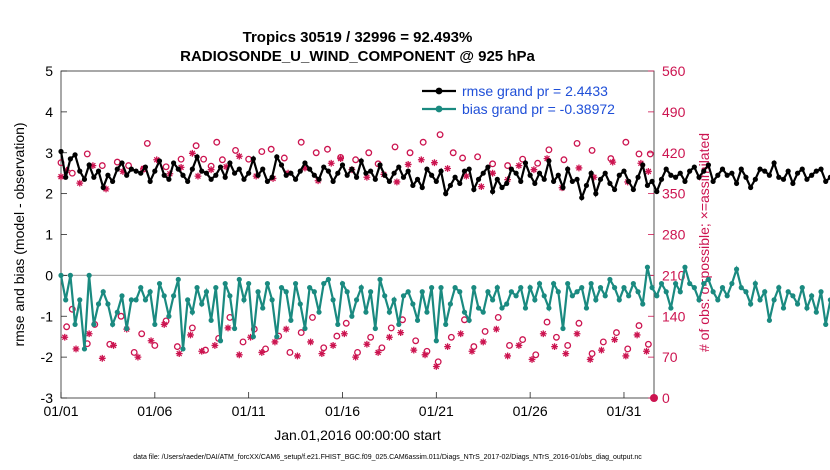  What do you see at coordinates (535, 91) in the screenshot?
I see `legend-label: rmse grand pr = 2.4433` at bounding box center [535, 91].